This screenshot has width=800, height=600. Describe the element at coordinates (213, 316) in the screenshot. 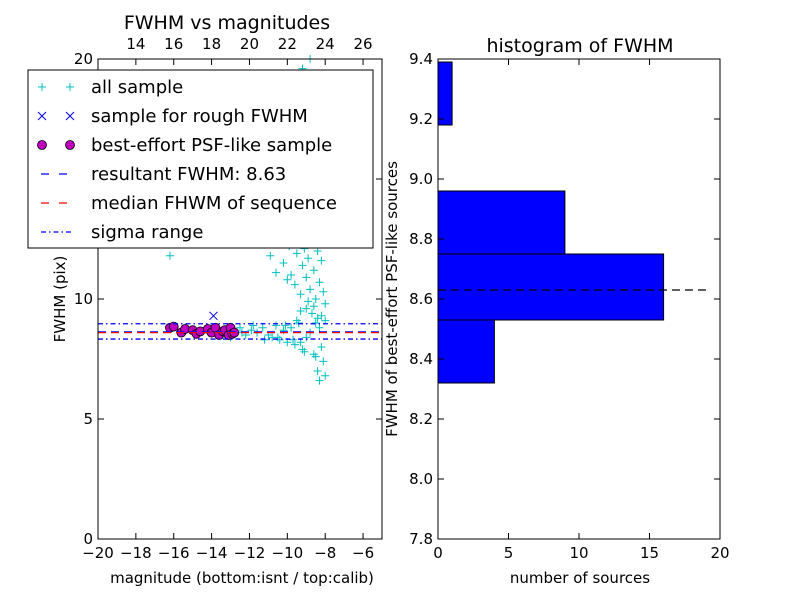

I see `left-point-x` at that location.